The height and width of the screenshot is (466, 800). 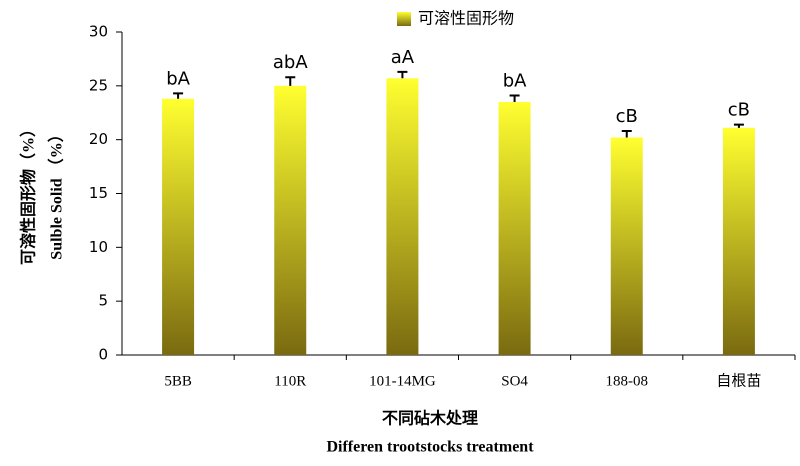 I want to click on x-tick-label: 101-14MG, so click(x=402, y=381).